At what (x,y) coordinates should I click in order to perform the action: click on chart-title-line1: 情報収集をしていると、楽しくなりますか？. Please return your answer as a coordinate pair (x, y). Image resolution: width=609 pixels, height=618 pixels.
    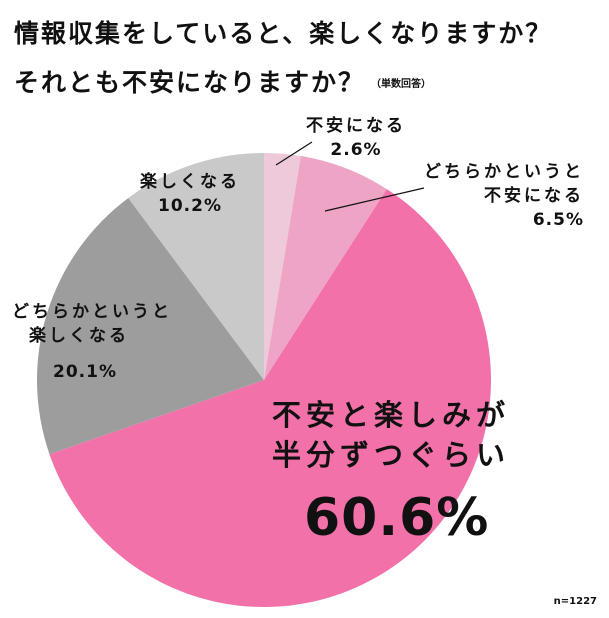
    Looking at the image, I should click on (283, 33).